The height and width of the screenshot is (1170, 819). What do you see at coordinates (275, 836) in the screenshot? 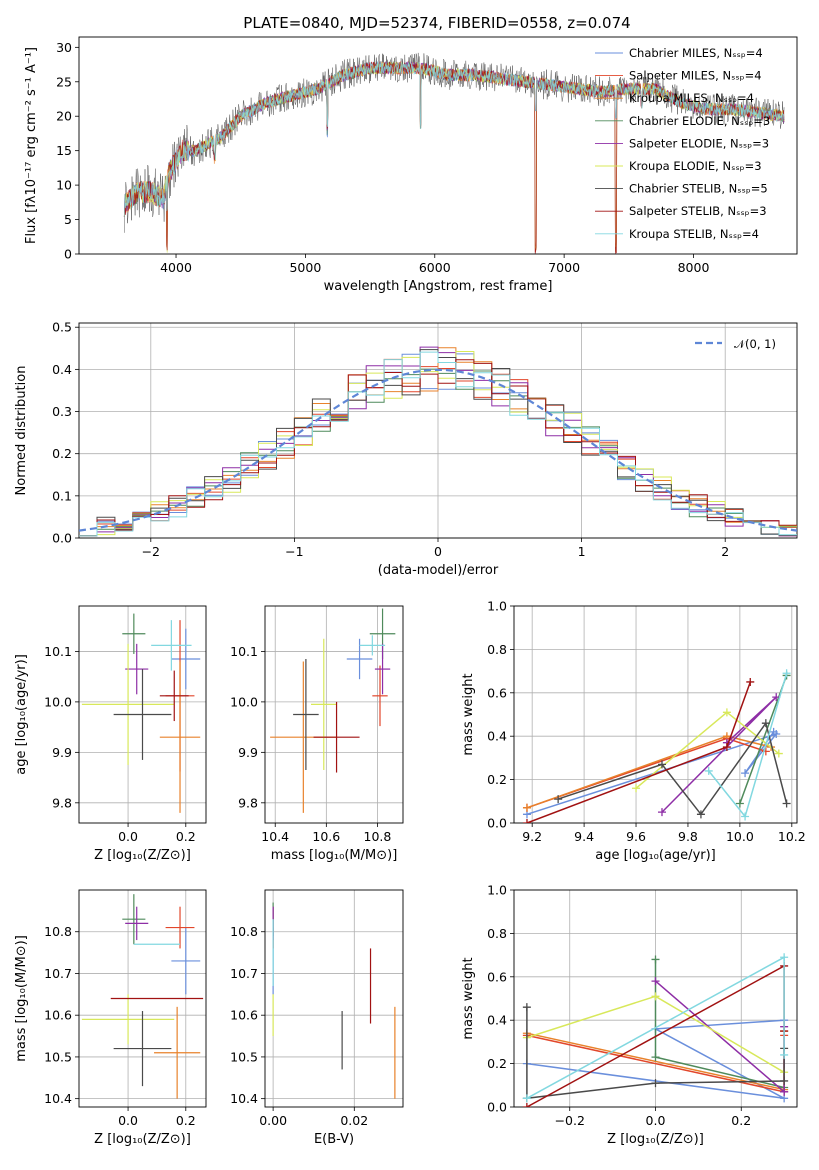
I see `x-tick-label: 10.4` at bounding box center [275, 836].